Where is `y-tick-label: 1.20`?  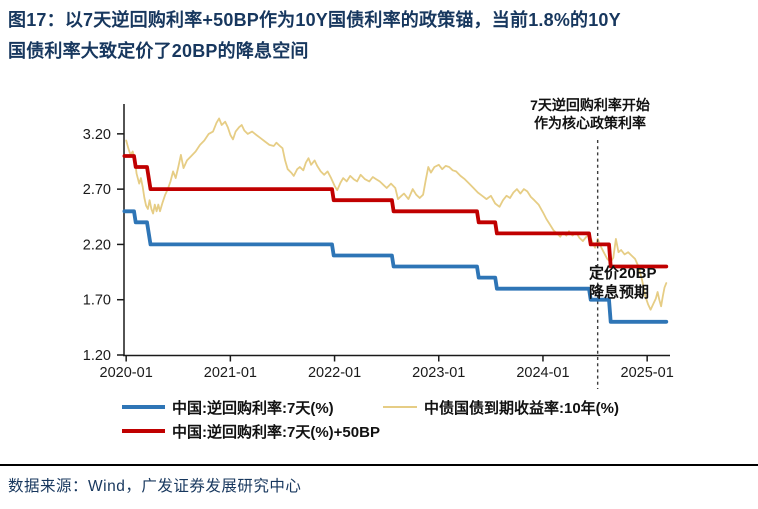 y-tick-label: 1.20 is located at coordinates (97, 356).